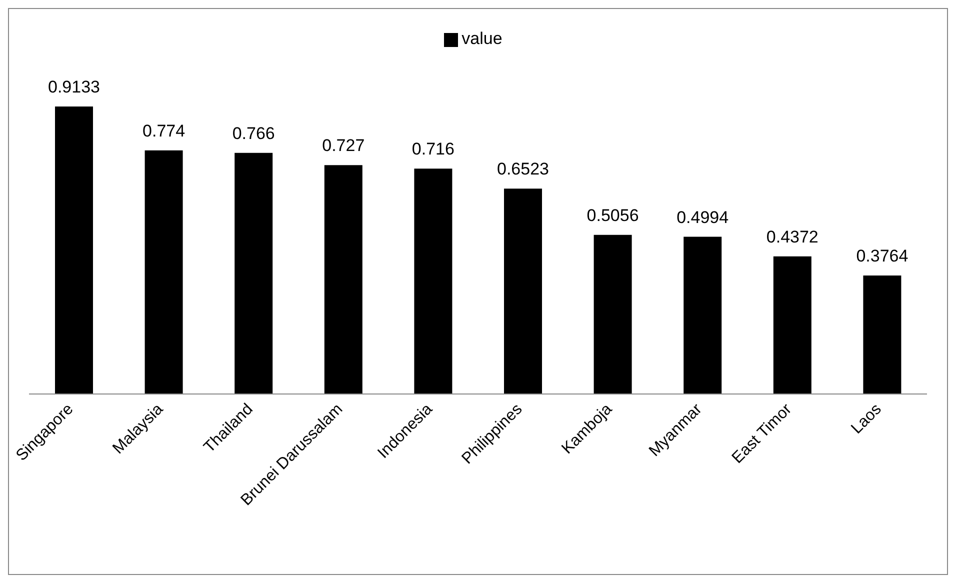 The image size is (957, 585). I want to click on data-label: 0.5056, so click(612, 215).